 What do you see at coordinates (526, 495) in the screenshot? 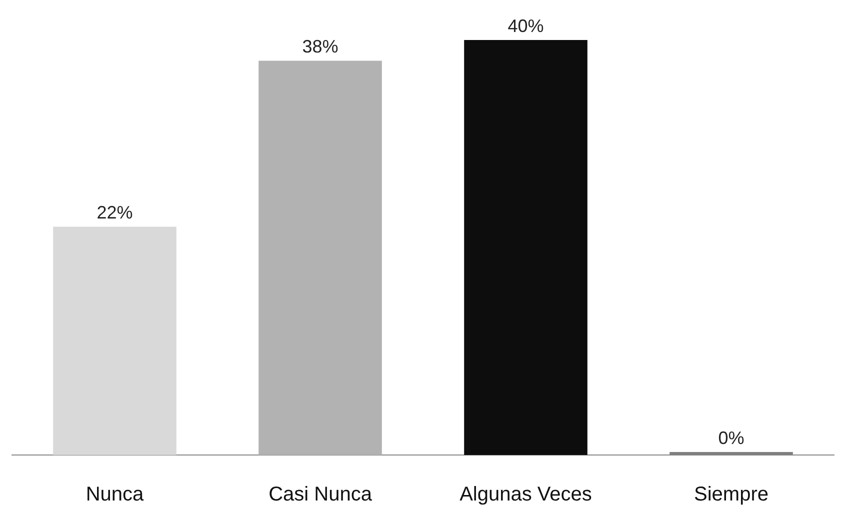
I see `x-tick-label: Algunas Veces` at bounding box center [526, 495].